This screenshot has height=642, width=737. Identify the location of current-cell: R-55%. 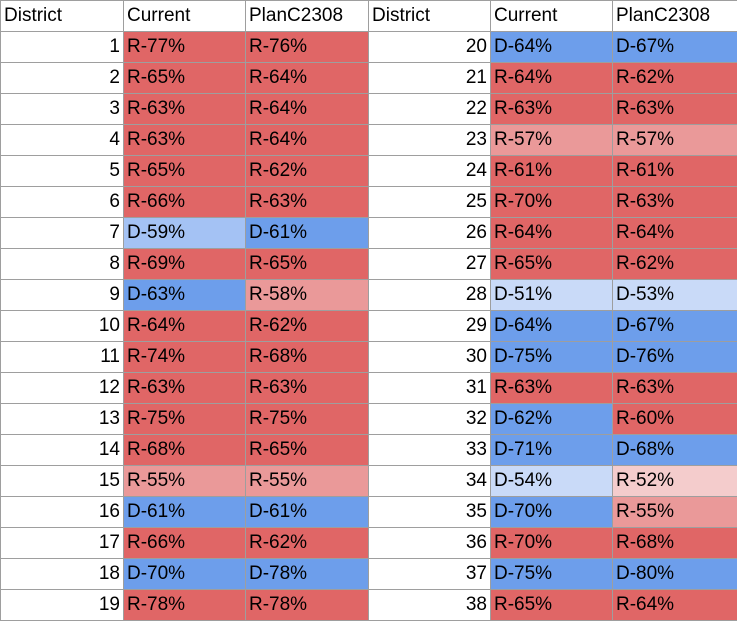
(184, 481).